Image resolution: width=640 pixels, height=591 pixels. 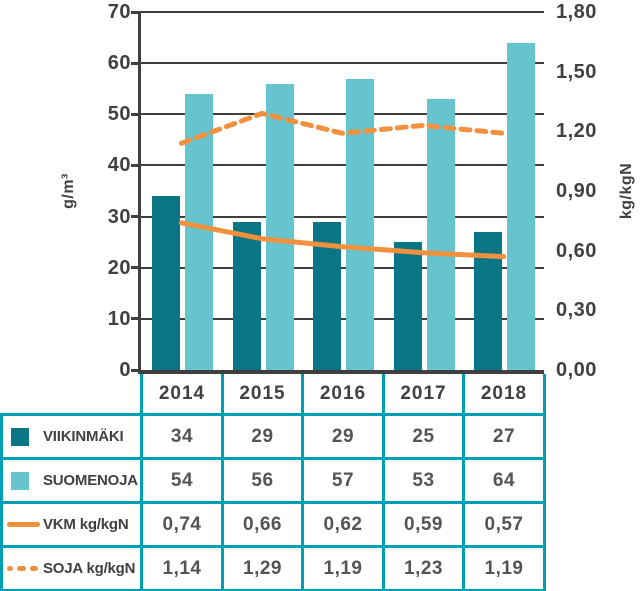 What do you see at coordinates (343, 480) in the screenshot?
I see `value-cell-2016: 57` at bounding box center [343, 480].